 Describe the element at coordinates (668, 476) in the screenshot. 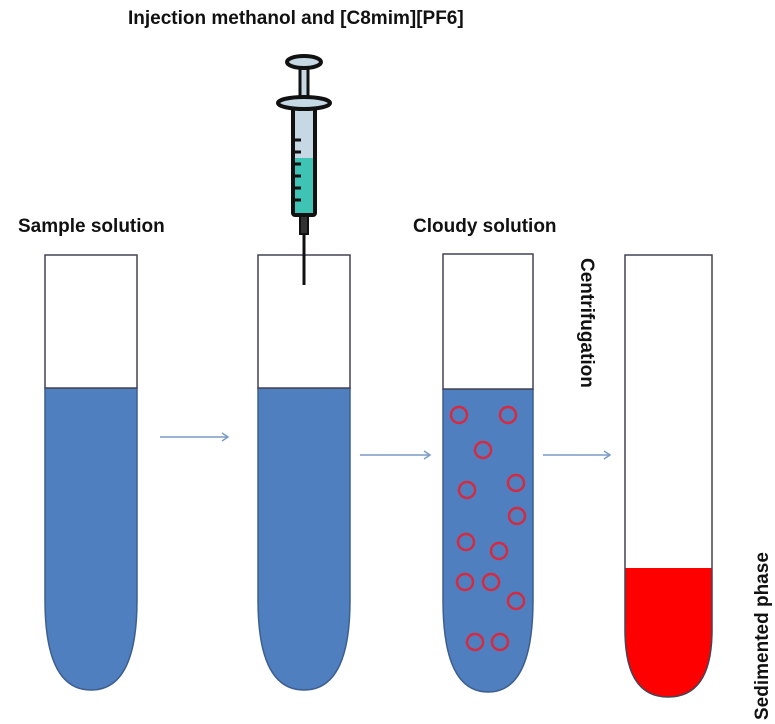

I see `tube-sedimented` at that location.